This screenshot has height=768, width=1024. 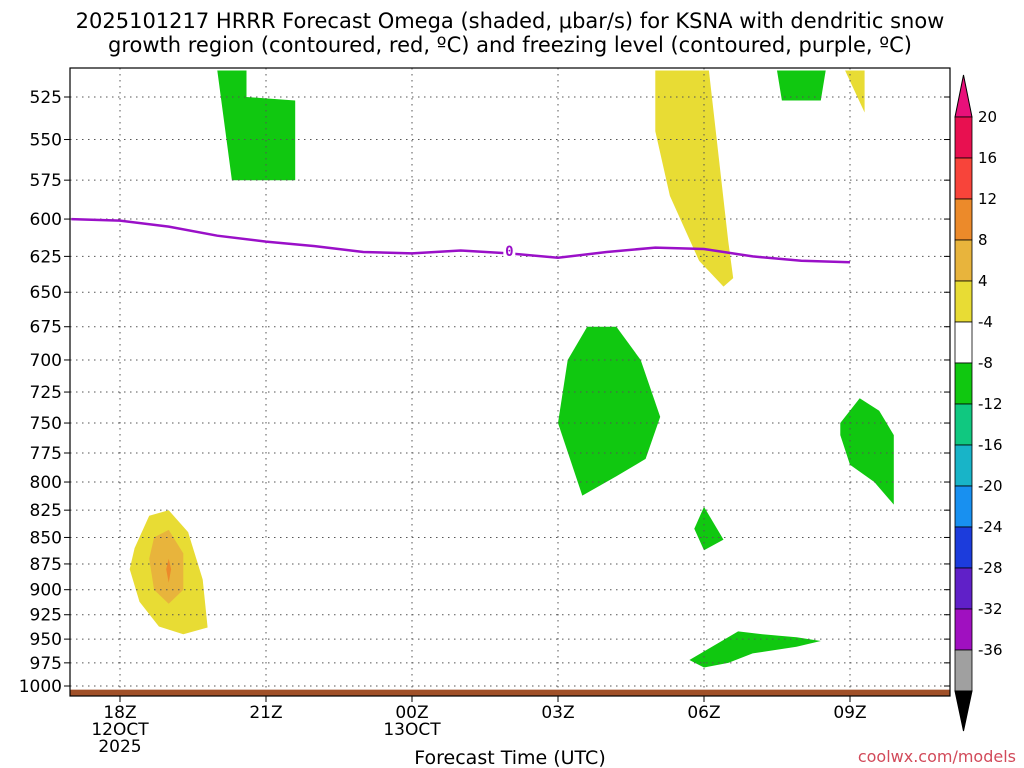 What do you see at coordinates (990, 609) in the screenshot?
I see `colorbar-tick-label: -32` at bounding box center [990, 609].